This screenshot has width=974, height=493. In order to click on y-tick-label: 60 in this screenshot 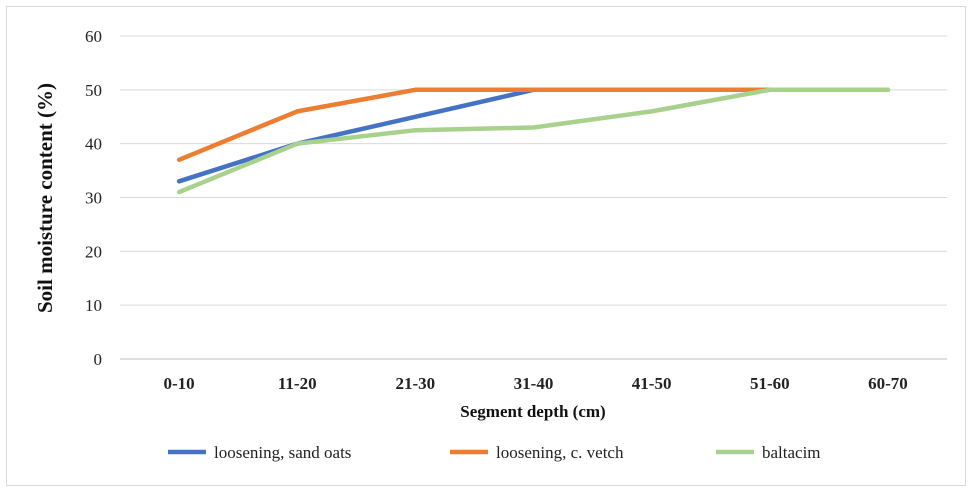, I will do `click(93, 36)`.